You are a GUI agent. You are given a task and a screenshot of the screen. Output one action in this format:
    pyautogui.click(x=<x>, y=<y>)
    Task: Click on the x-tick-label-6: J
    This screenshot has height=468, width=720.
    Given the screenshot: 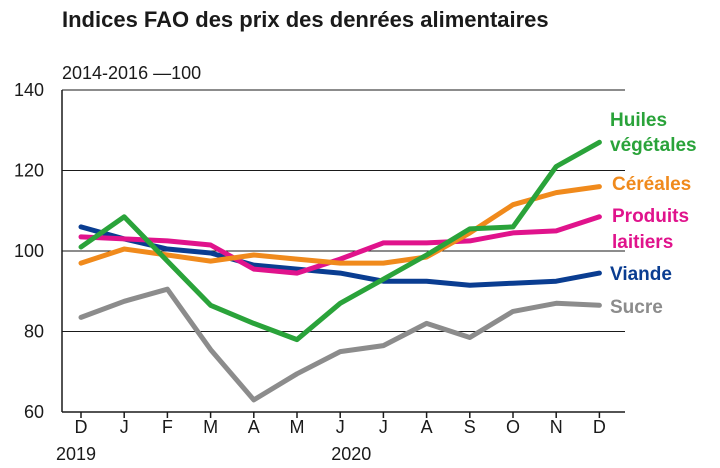 What is the action you would take?
    pyautogui.click(x=340, y=427)
    